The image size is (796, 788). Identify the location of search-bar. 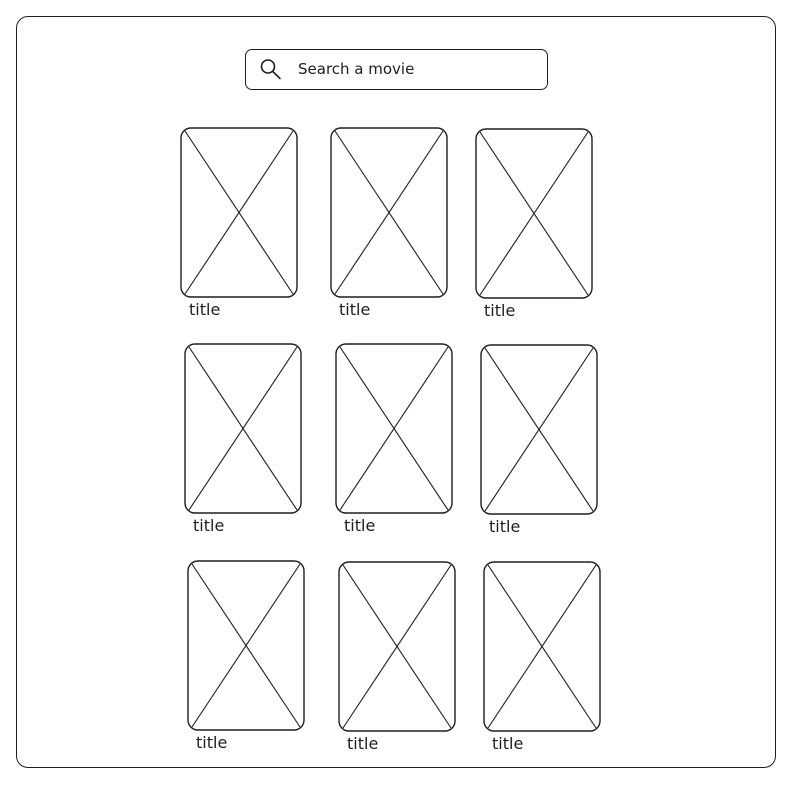
(396, 69).